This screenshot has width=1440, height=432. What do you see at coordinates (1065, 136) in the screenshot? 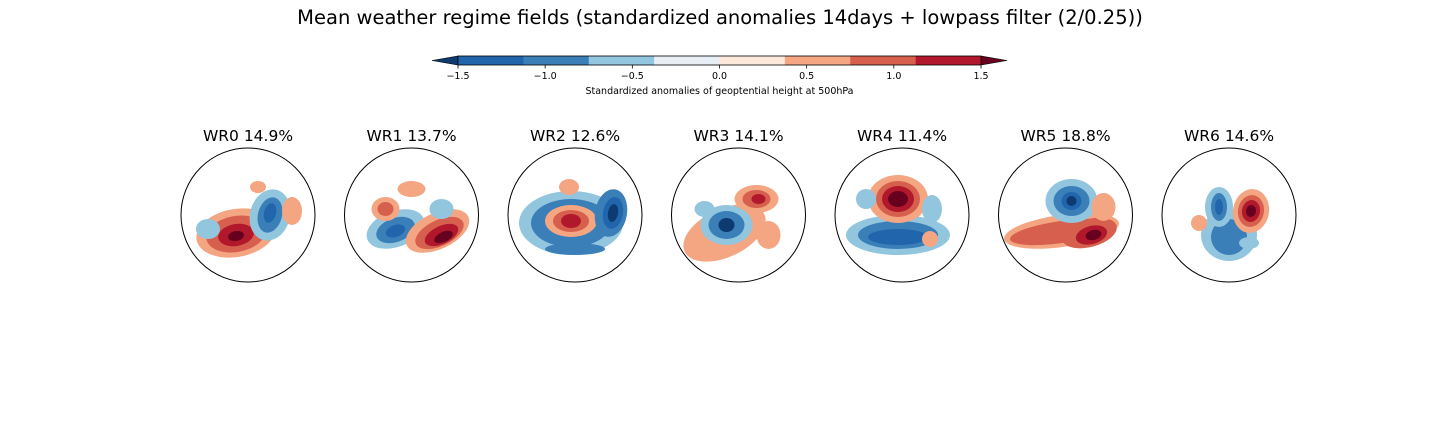
I see `regime-panel-title: WR5 18.8%` at bounding box center [1065, 136].